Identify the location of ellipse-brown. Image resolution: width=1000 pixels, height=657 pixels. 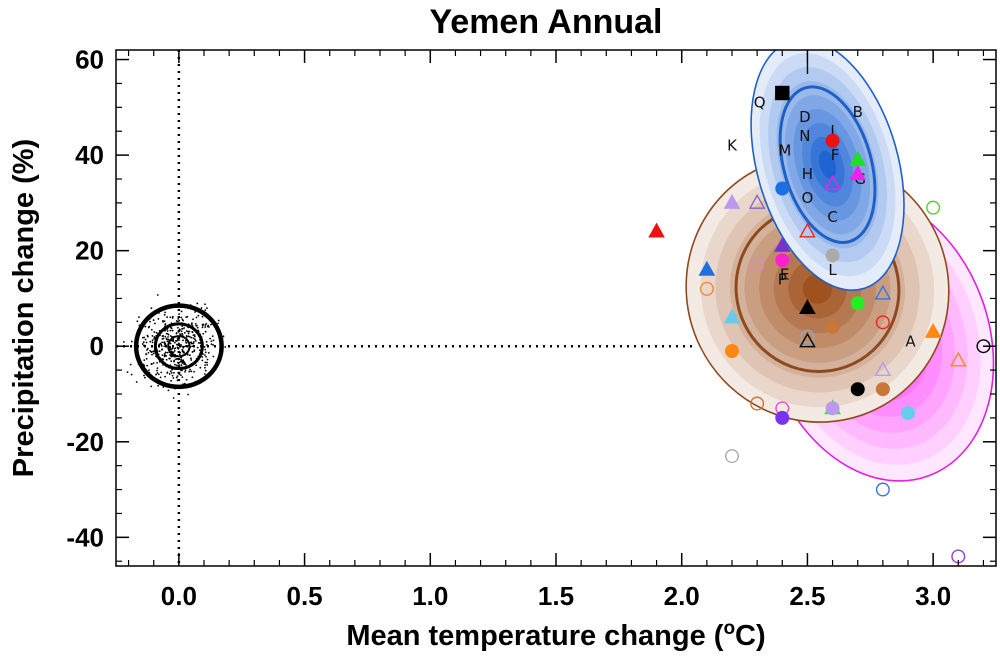
(817, 288).